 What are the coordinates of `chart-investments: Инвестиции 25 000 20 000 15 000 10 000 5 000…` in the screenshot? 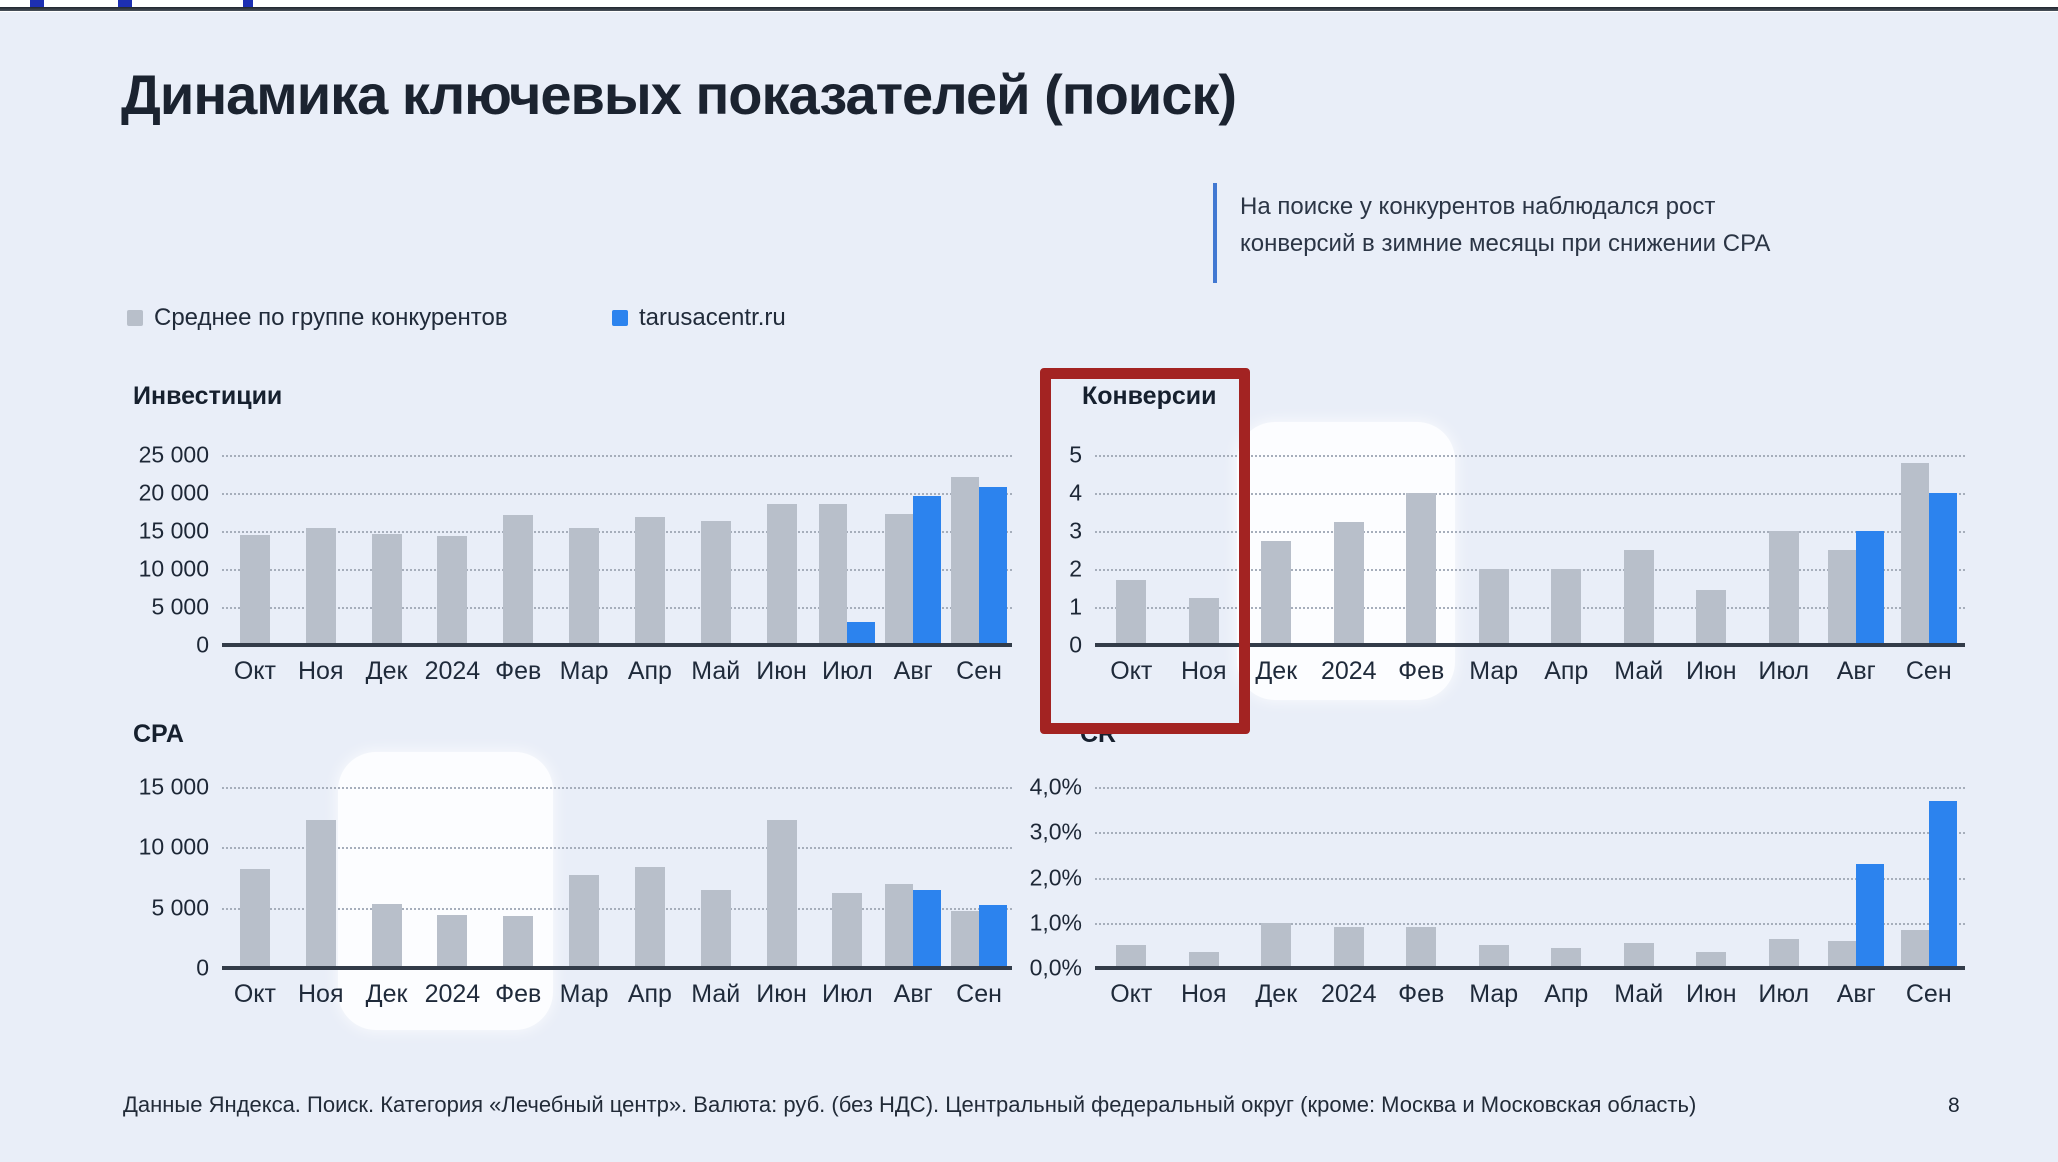 It's located at (568, 541).